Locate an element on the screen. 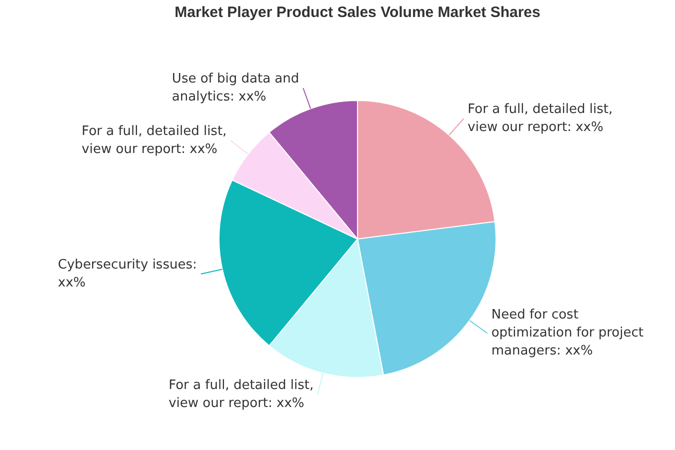 This screenshot has width=675, height=450. slice-label: Cybersecurity issues: xx% is located at coordinates (127, 273).